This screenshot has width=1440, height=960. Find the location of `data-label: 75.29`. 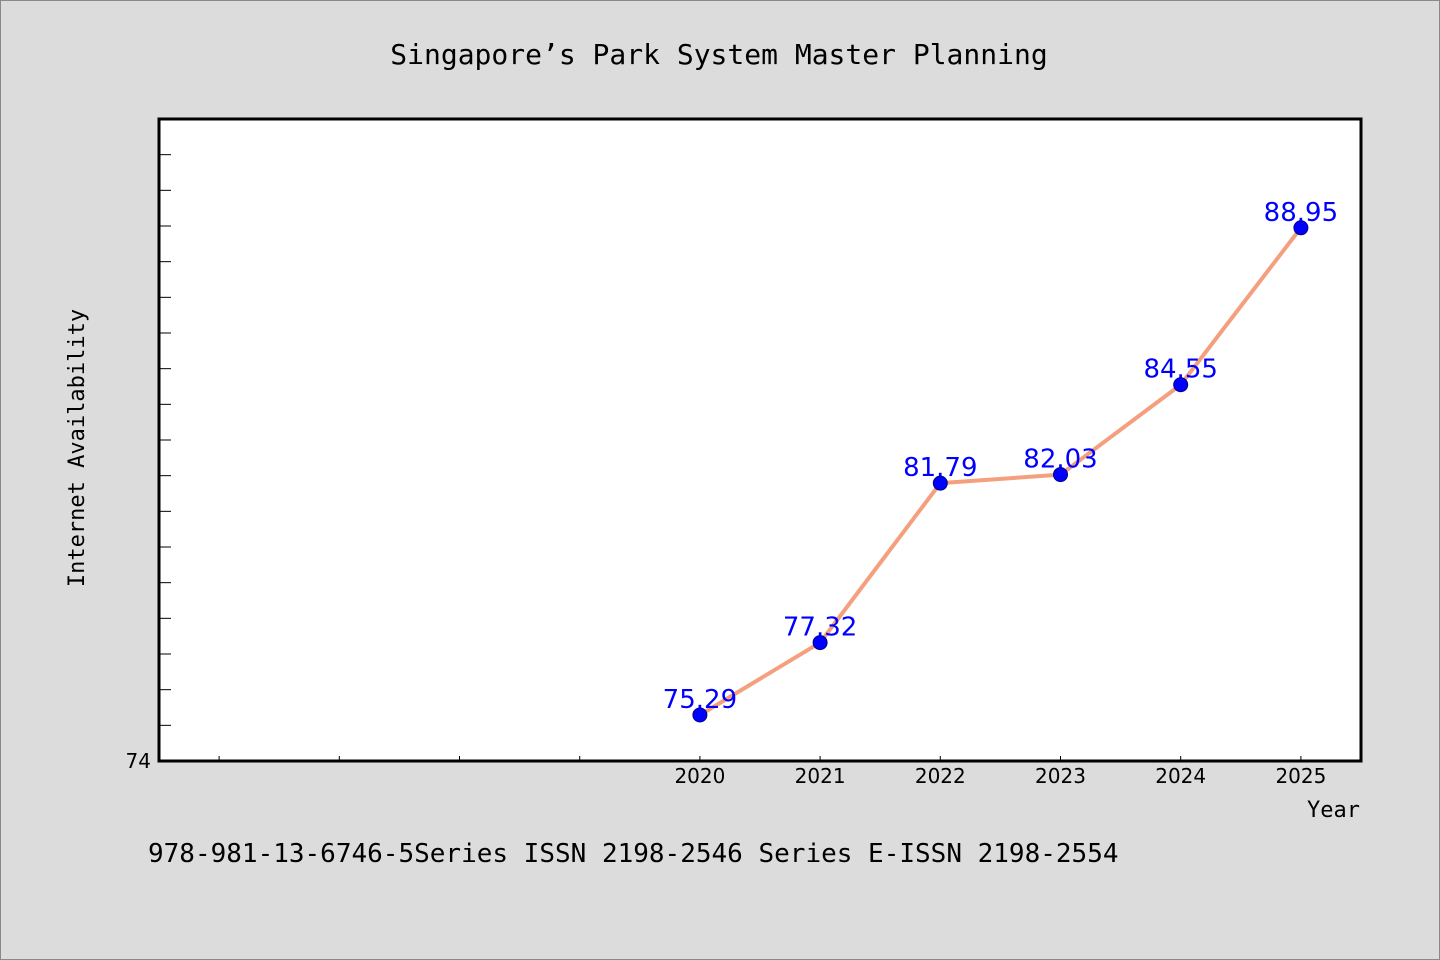

data-label: 75.29 is located at coordinates (700, 700).